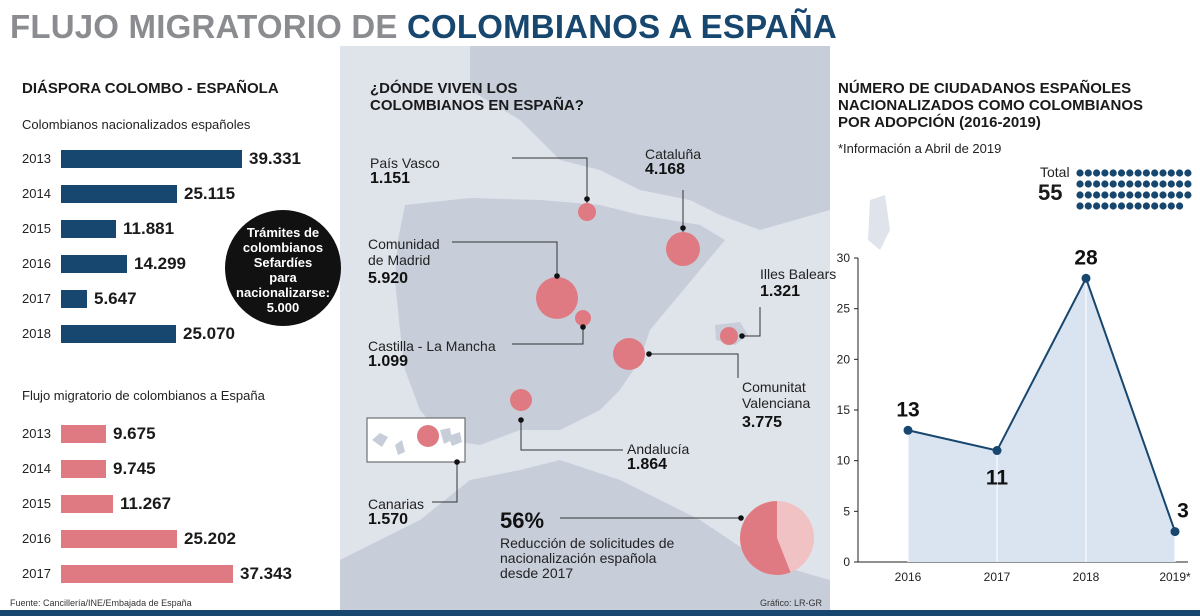 This screenshot has width=1200, height=616. What do you see at coordinates (791, 603) in the screenshot?
I see `credit-note: Gráfico: LR-GR` at bounding box center [791, 603].